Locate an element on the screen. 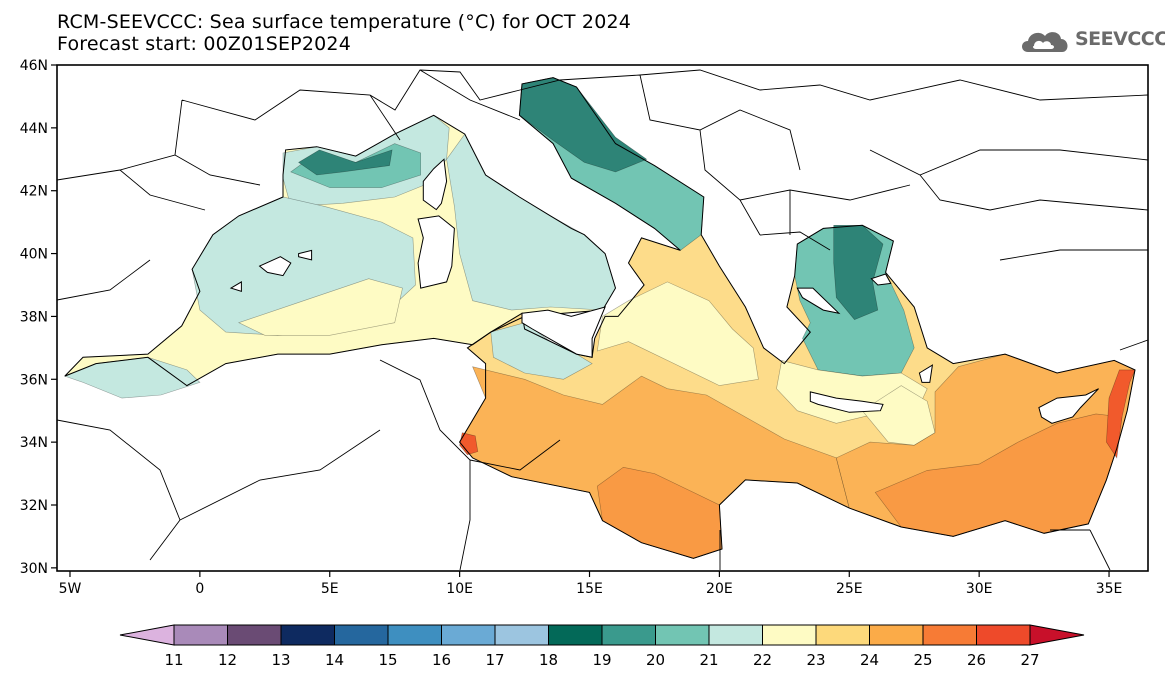 This screenshot has height=682, width=1165. sea-region-north-adriatic-cold is located at coordinates (583, 125).